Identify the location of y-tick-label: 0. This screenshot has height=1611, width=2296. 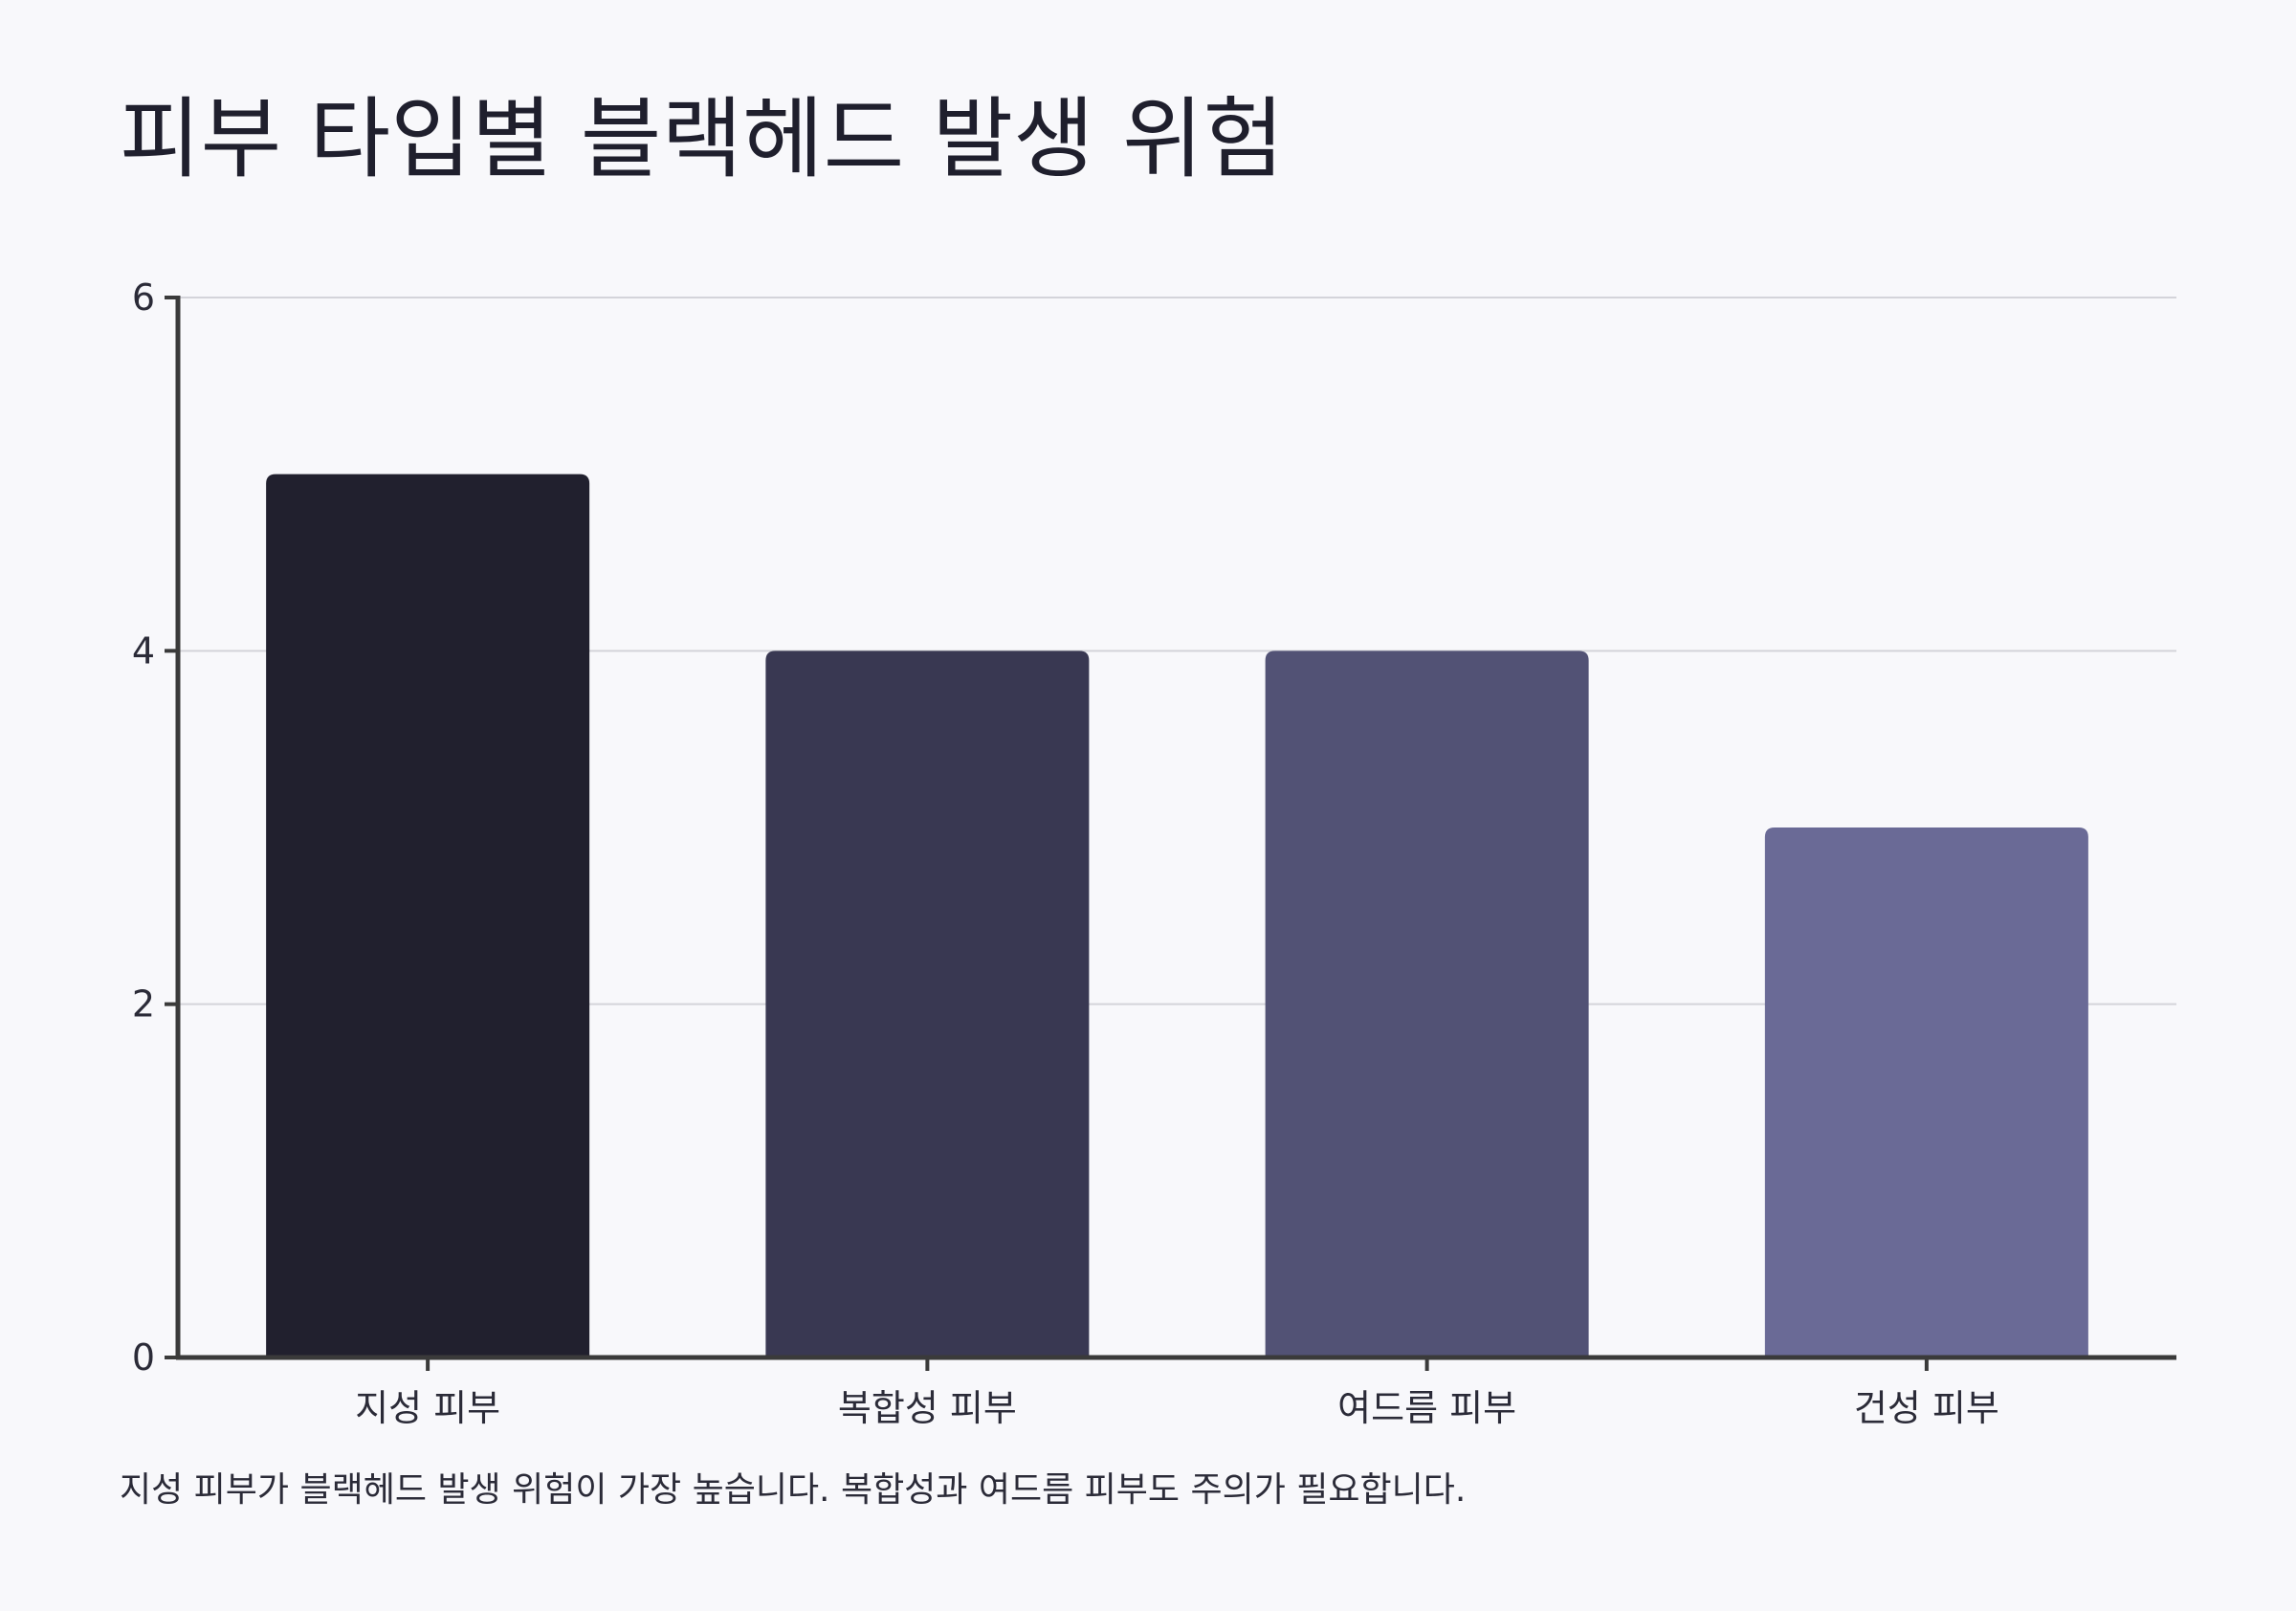
(143, 1358).